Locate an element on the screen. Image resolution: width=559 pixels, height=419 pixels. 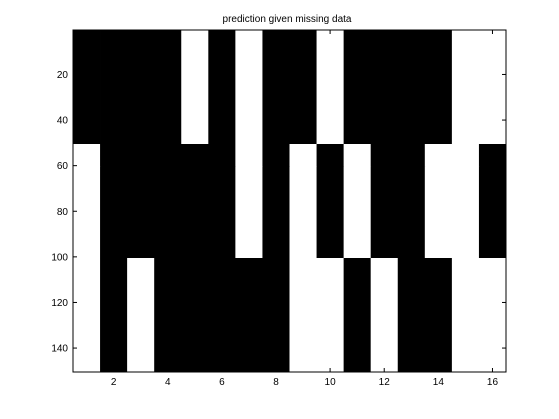
heatmap-cell-band2-col4 is located at coordinates (168, 156).